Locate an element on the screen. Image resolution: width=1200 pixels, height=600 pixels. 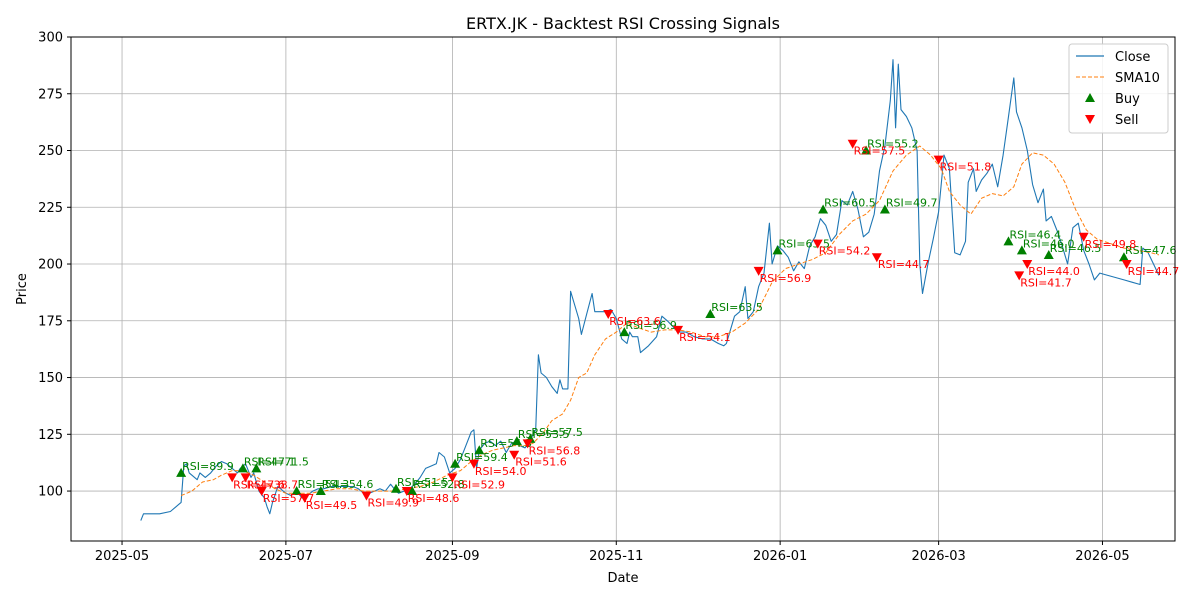
buy-signal-label: RSI=89.9 is located at coordinates (208, 466).